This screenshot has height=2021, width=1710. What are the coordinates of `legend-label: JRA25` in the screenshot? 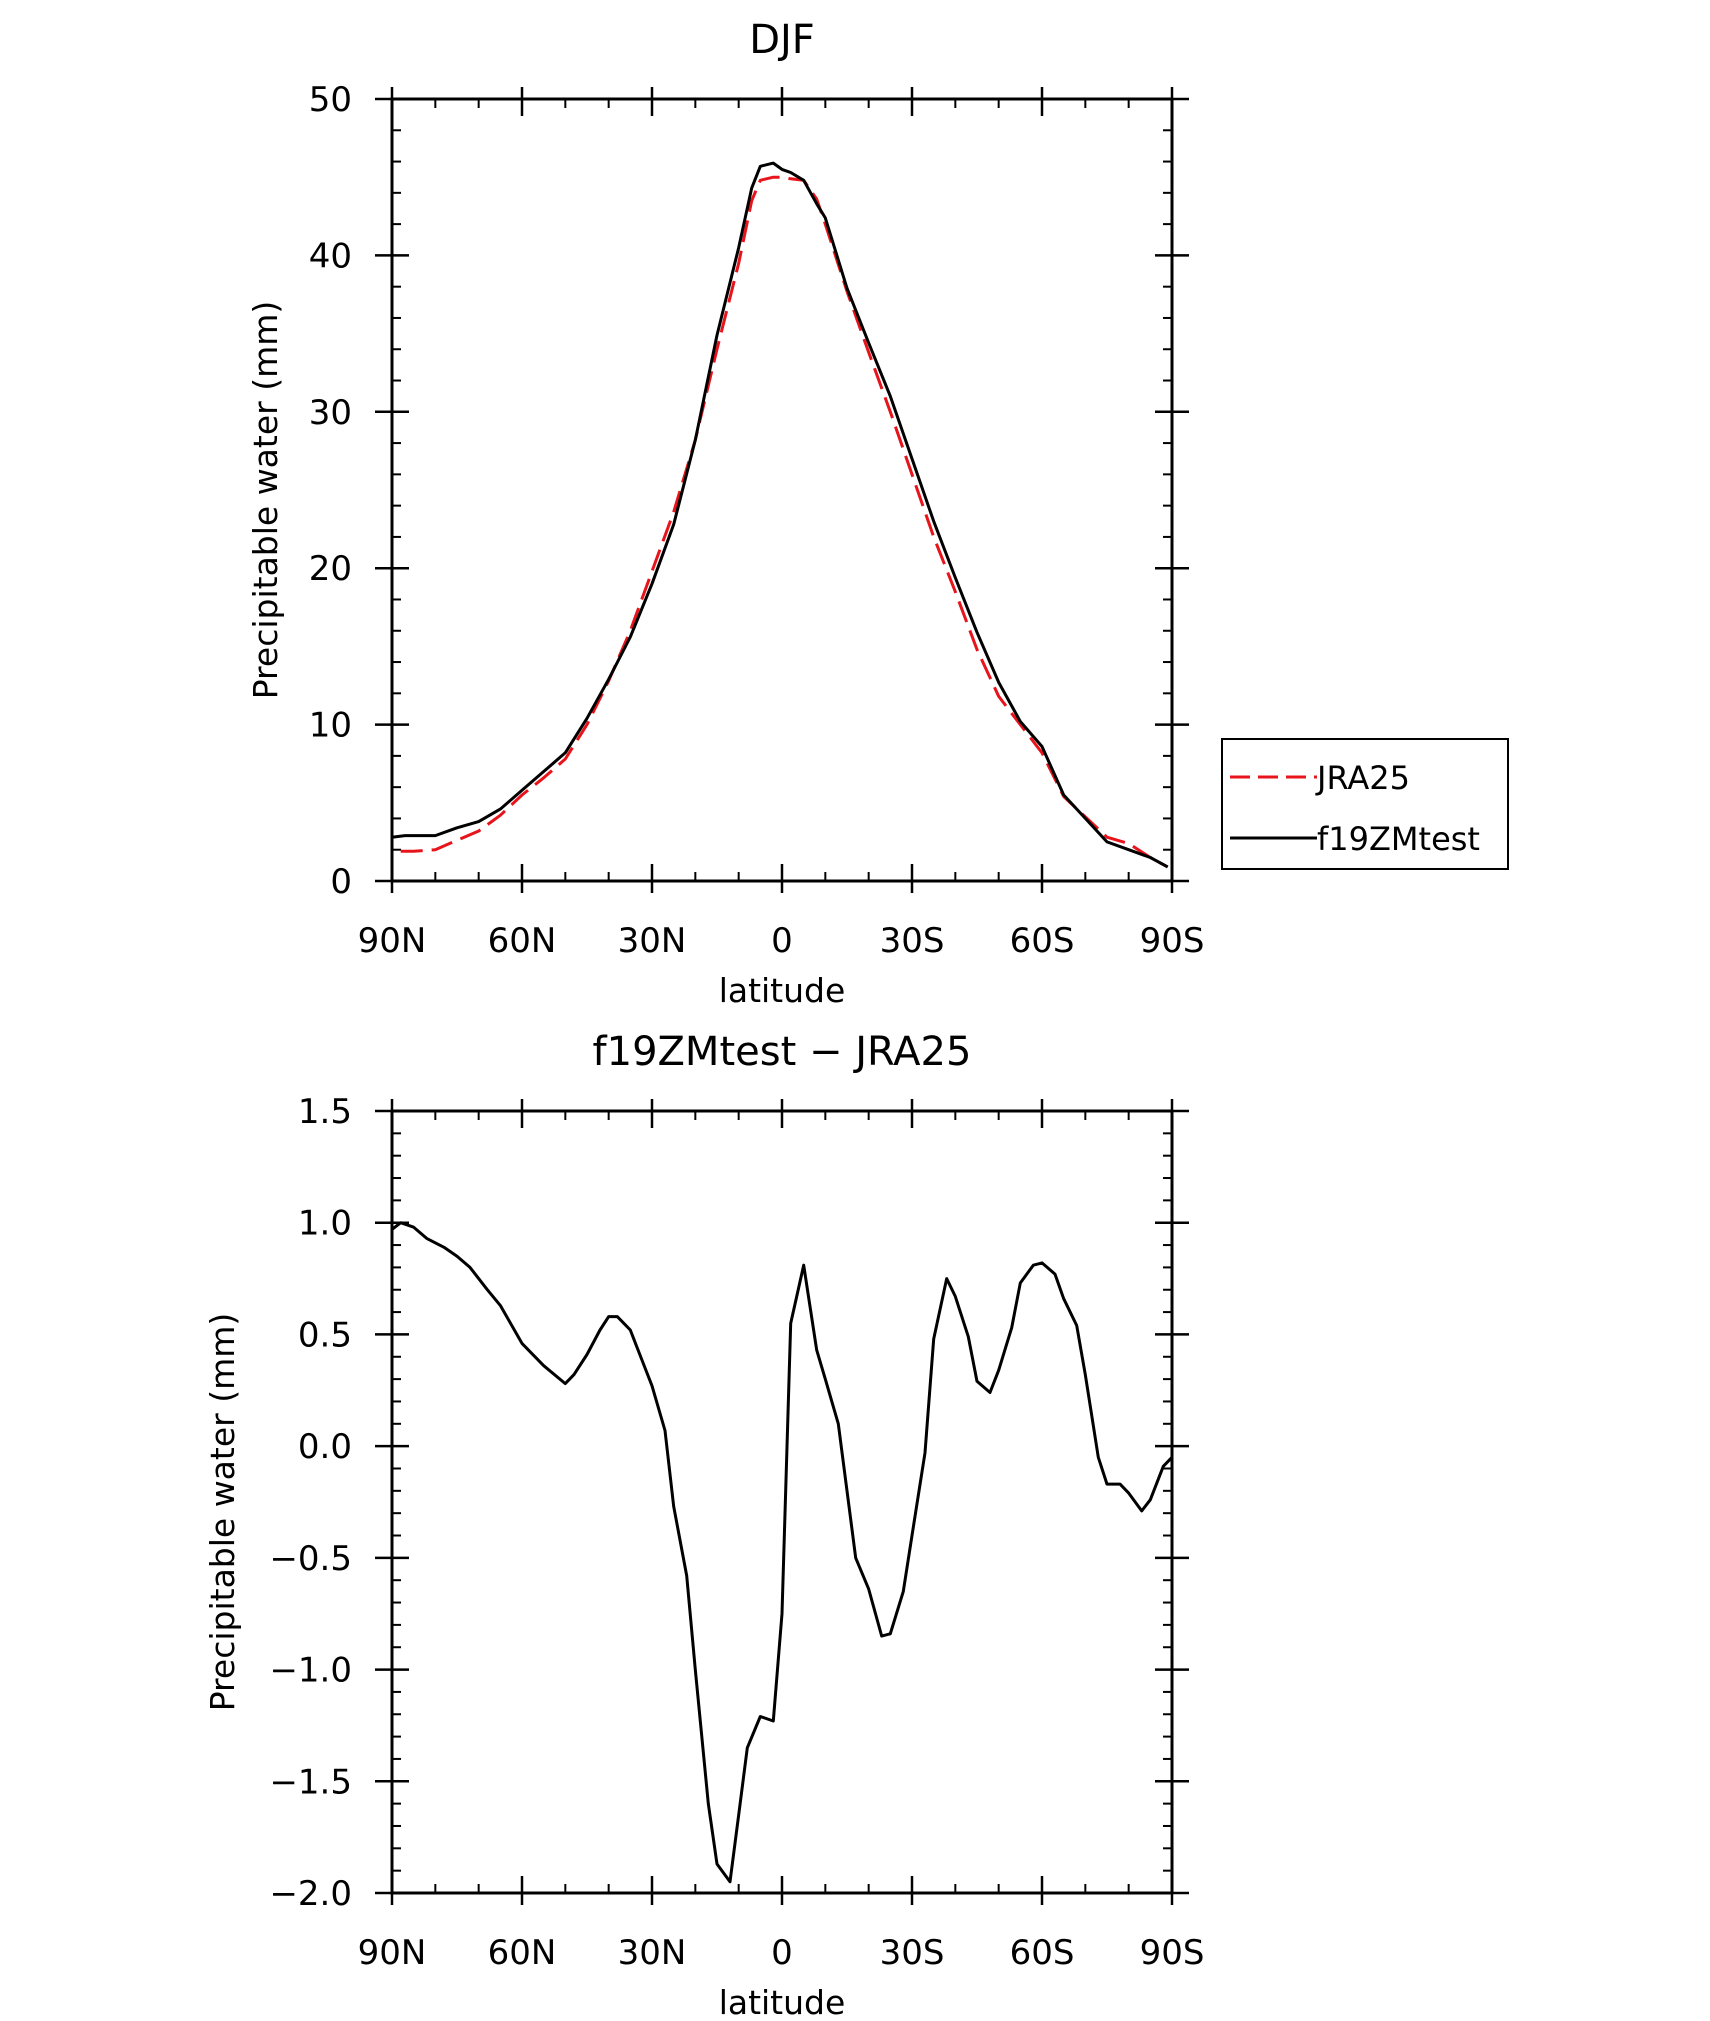 It's located at (1362, 778).